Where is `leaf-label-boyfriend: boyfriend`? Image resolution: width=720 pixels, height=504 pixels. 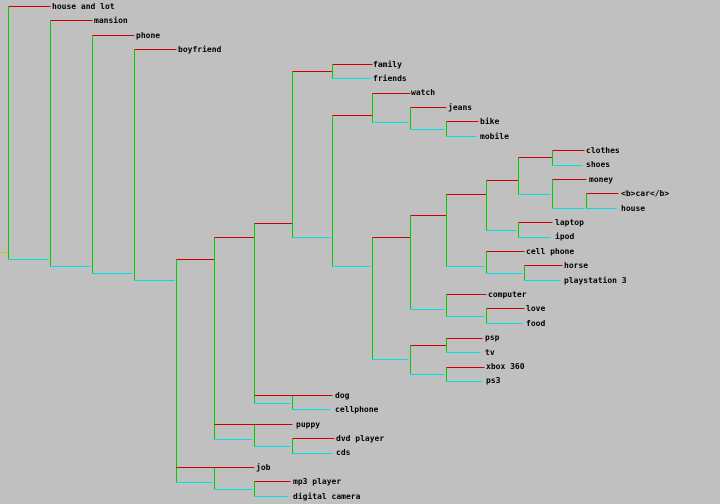
leaf-label-boyfriend: boyfriend is located at coordinates (200, 49).